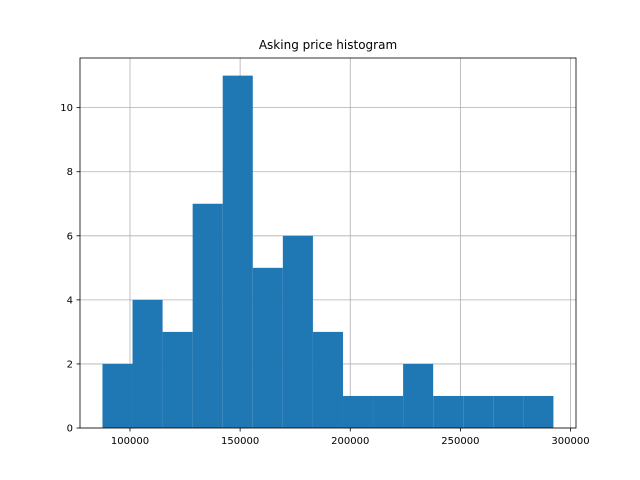 The width and height of the screenshot is (640, 480). What do you see at coordinates (70, 300) in the screenshot?
I see `y-tick-label: 4` at bounding box center [70, 300].